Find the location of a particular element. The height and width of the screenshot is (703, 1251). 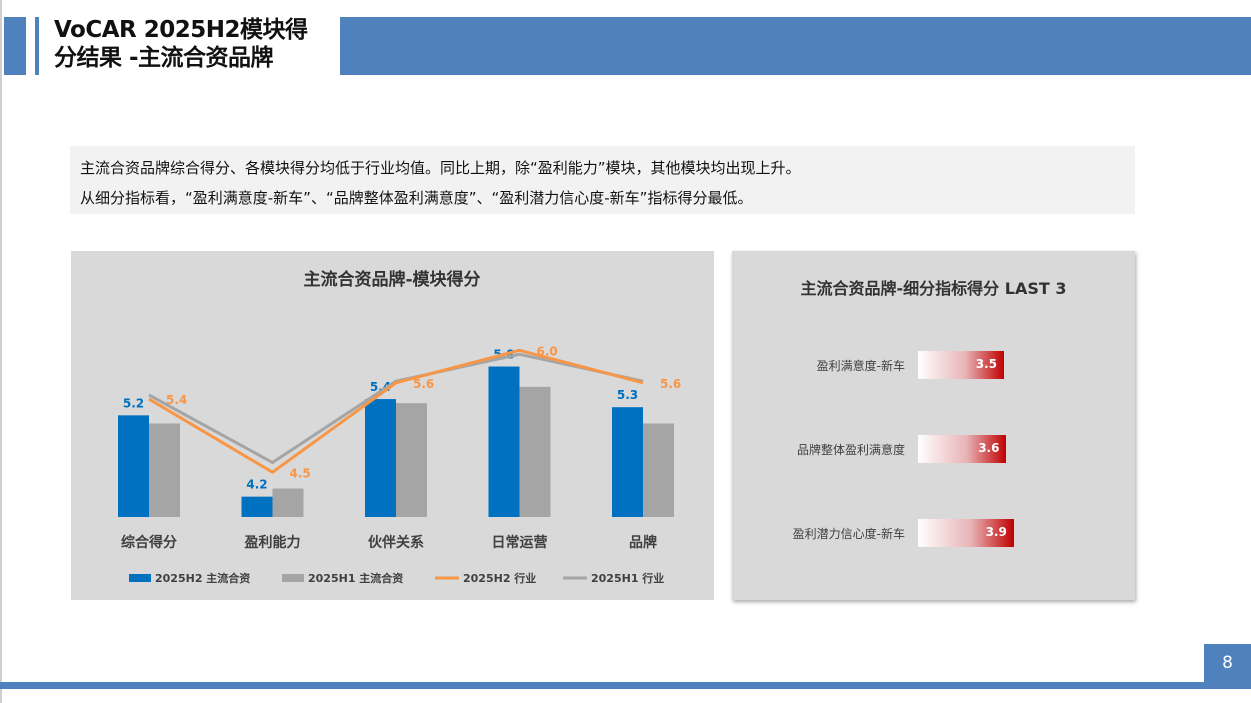

category-label: 盈利能力 is located at coordinates (272, 542).